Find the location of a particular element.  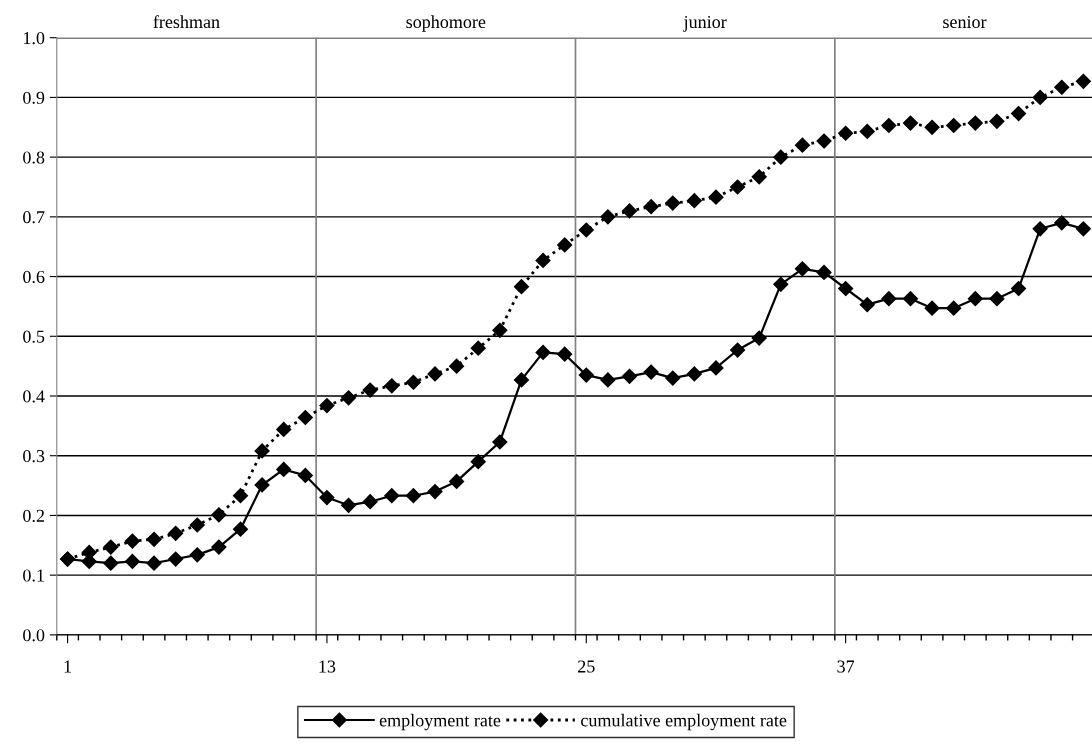

x-tick-label: 13 is located at coordinates (327, 666).